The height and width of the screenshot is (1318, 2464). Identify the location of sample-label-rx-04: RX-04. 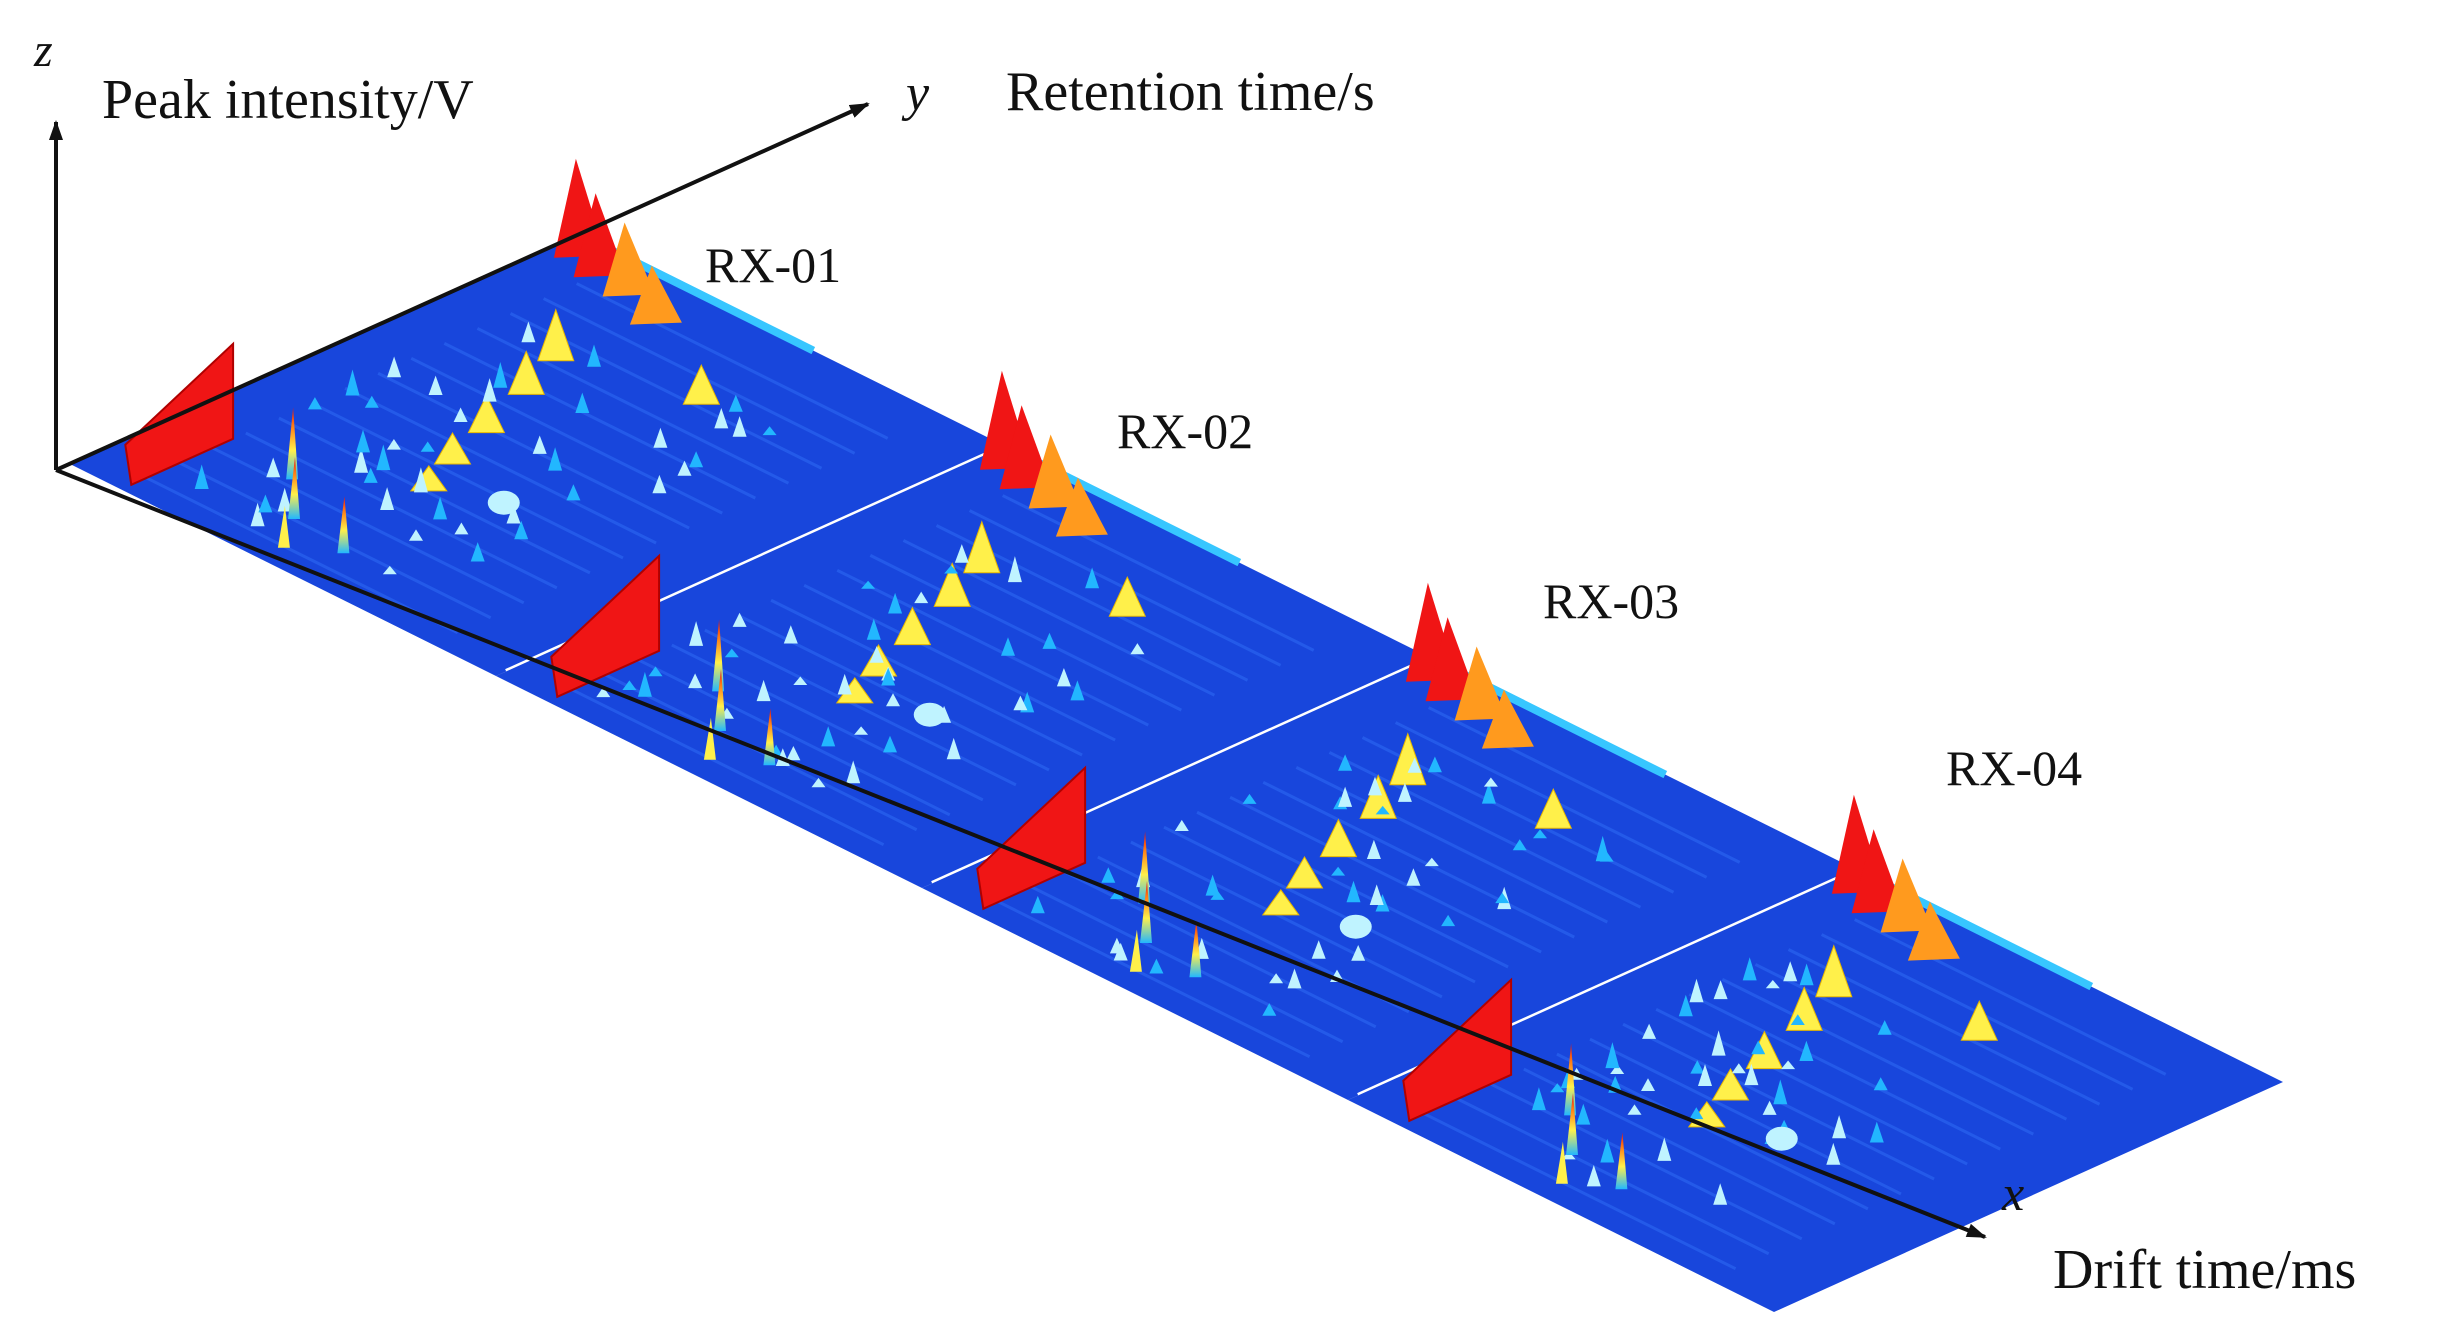
(2014, 768).